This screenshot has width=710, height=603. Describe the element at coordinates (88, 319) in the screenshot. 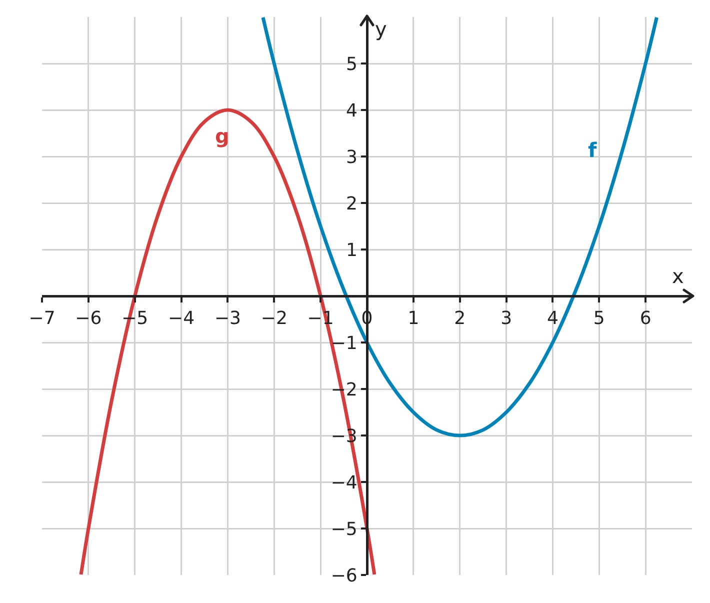

I see `x-tick-label: −6` at that location.